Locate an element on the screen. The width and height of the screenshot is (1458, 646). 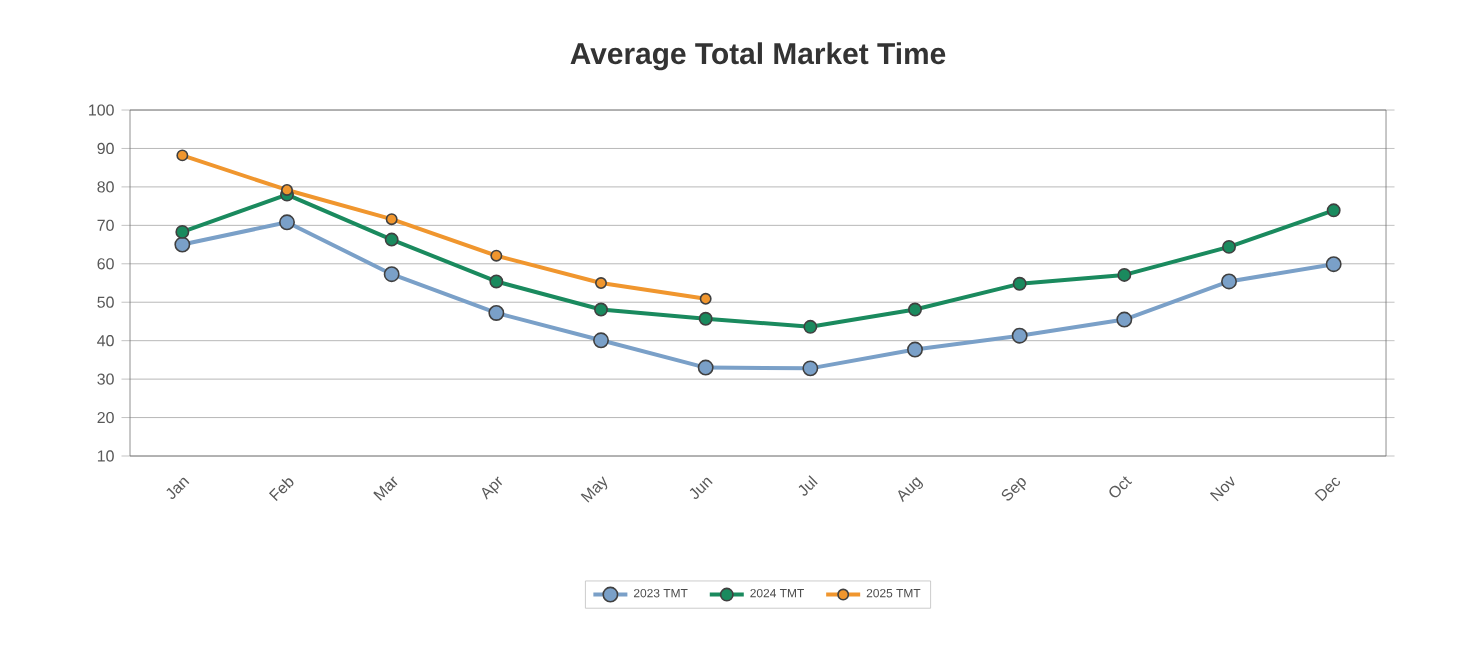
chart-title: Average Total Market Time is located at coordinates (758, 56).